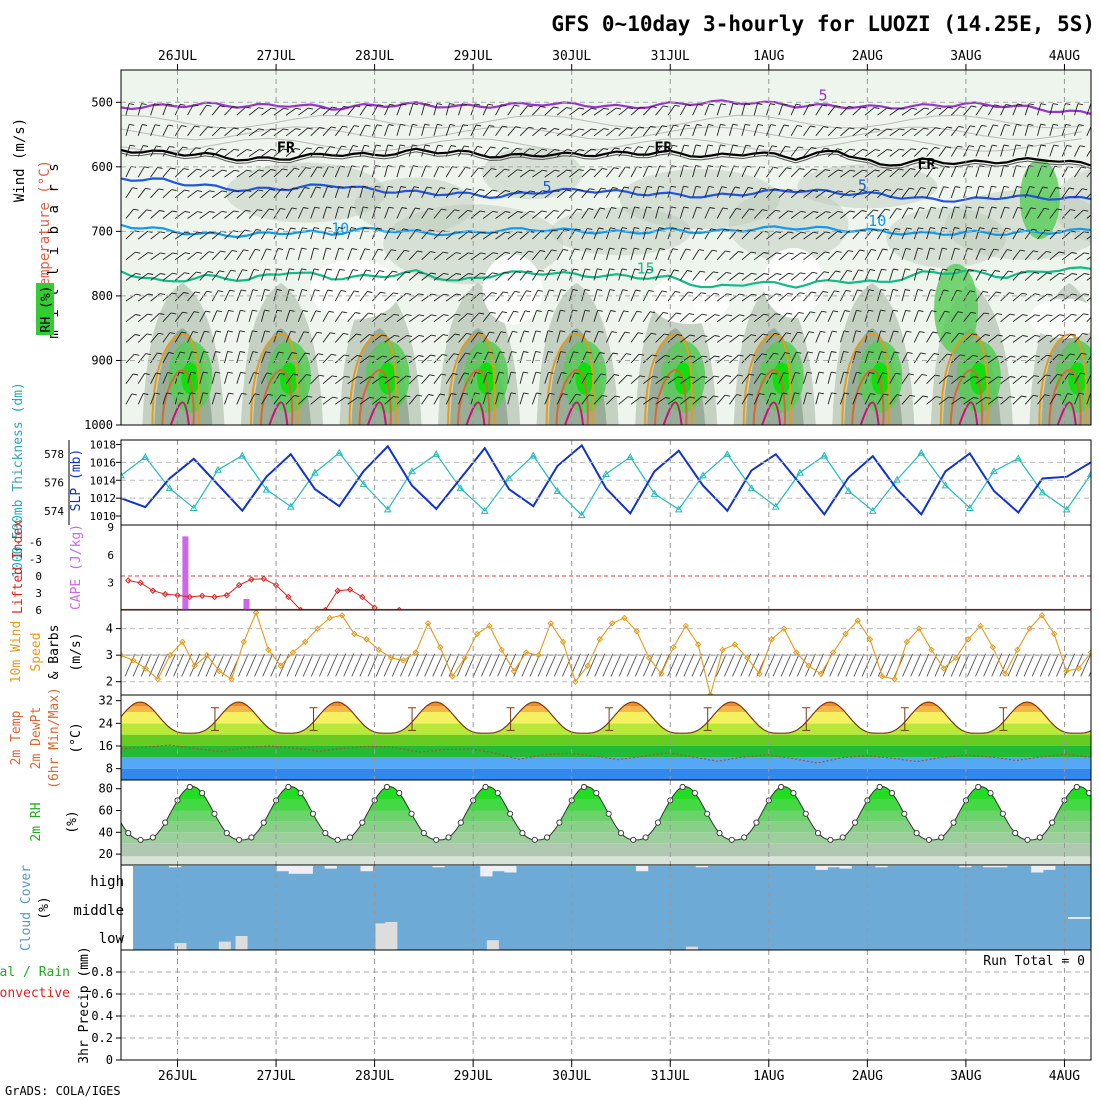  Describe the element at coordinates (486, 378) in the screenshot. I see `rh-bright-core` at that location.